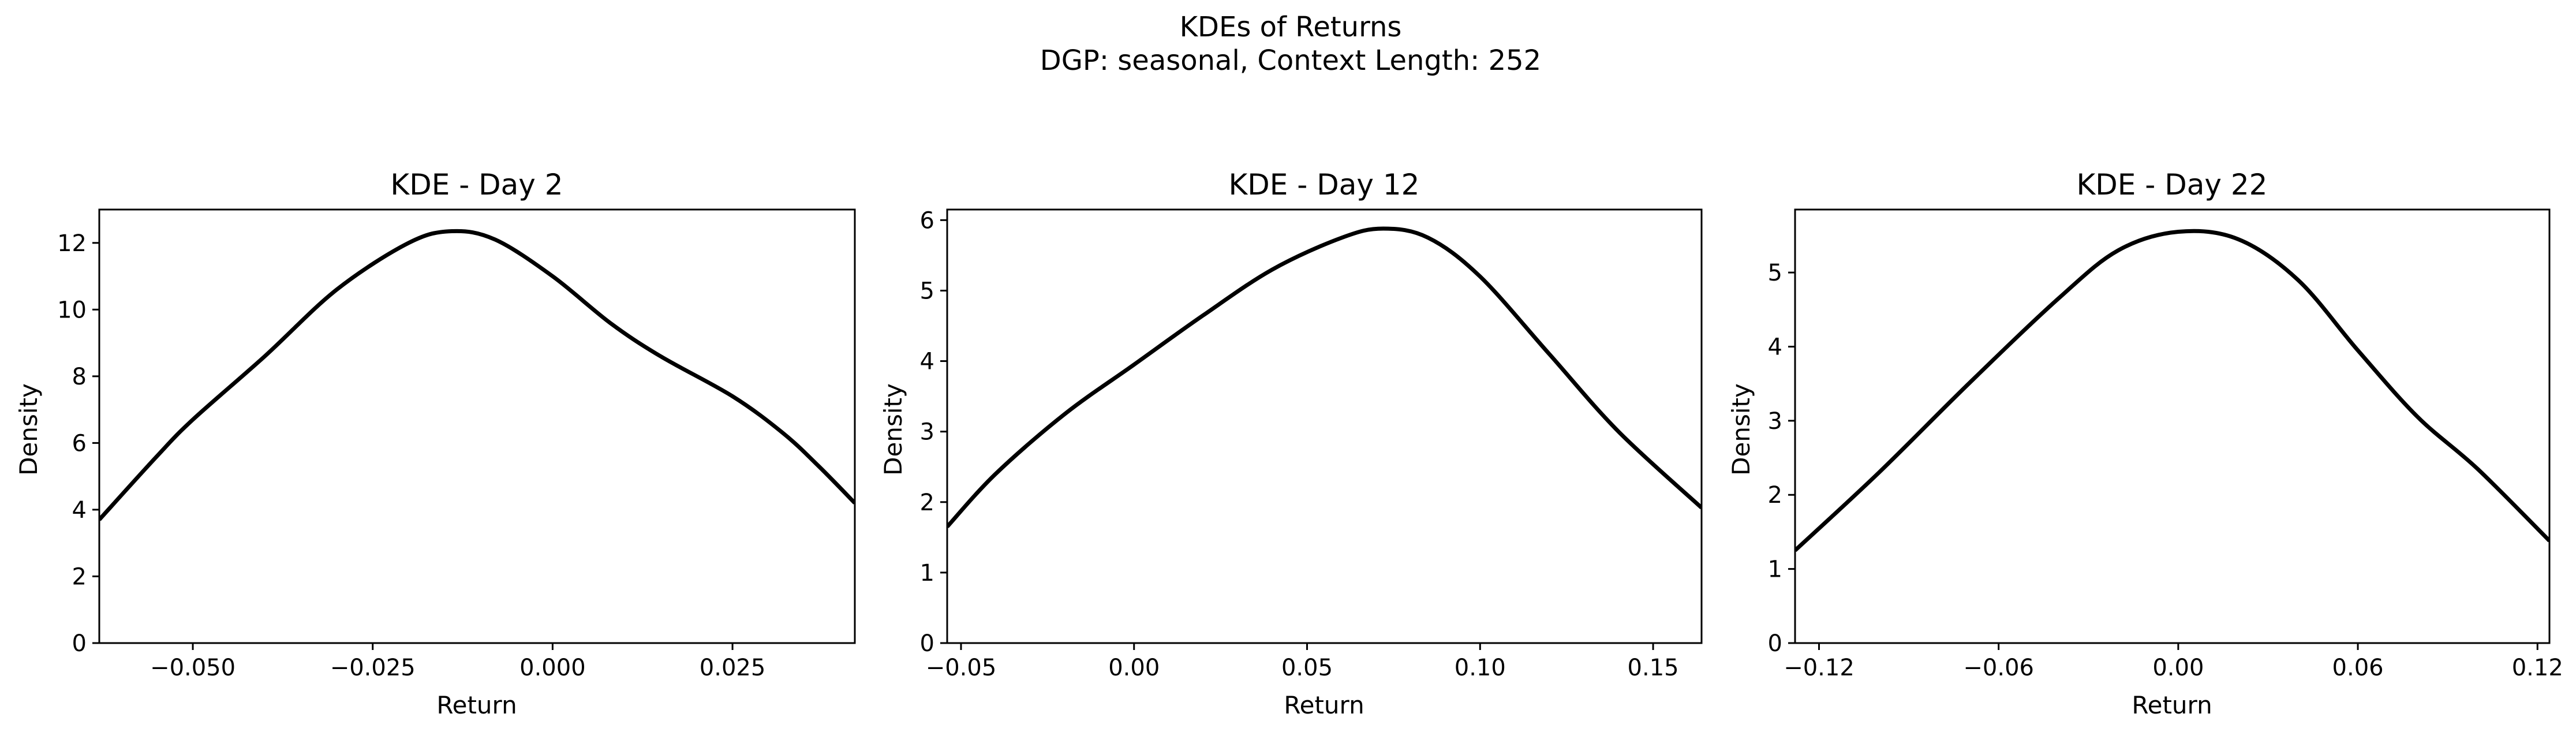 The image size is (2576, 736). I want to click on x-tick-label: 0.15, so click(1653, 668).